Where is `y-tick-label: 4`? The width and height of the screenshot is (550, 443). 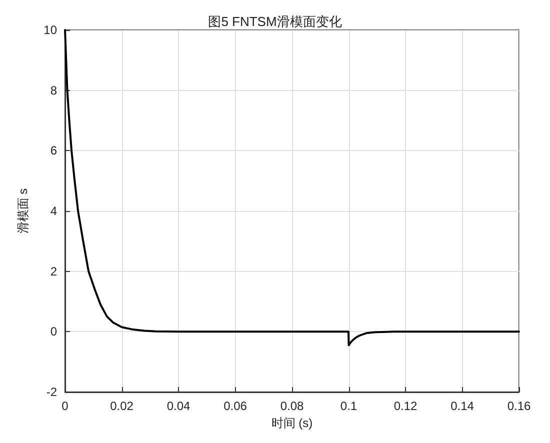
y-tick-label: 4 is located at coordinates (54, 211).